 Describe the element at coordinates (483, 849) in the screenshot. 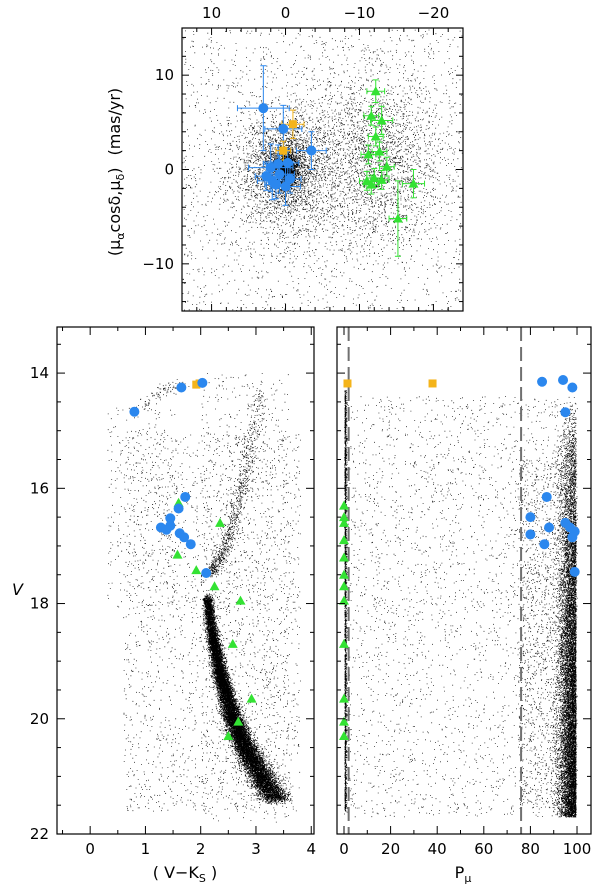

I see `prob-x-tick-label: 60` at that location.